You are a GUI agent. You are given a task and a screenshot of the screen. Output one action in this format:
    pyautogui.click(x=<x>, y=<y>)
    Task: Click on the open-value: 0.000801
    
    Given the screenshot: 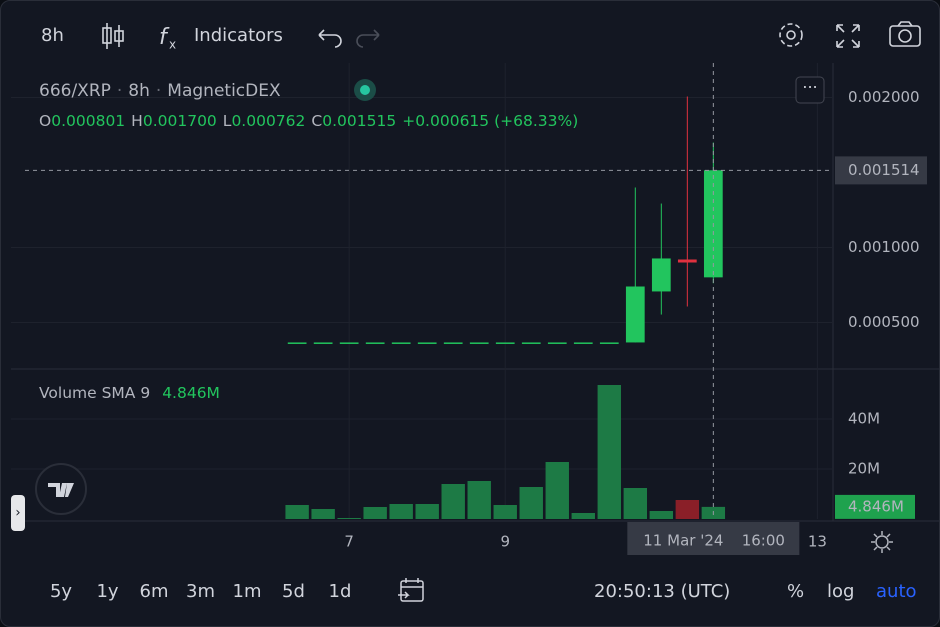 What is the action you would take?
    pyautogui.click(x=88, y=121)
    